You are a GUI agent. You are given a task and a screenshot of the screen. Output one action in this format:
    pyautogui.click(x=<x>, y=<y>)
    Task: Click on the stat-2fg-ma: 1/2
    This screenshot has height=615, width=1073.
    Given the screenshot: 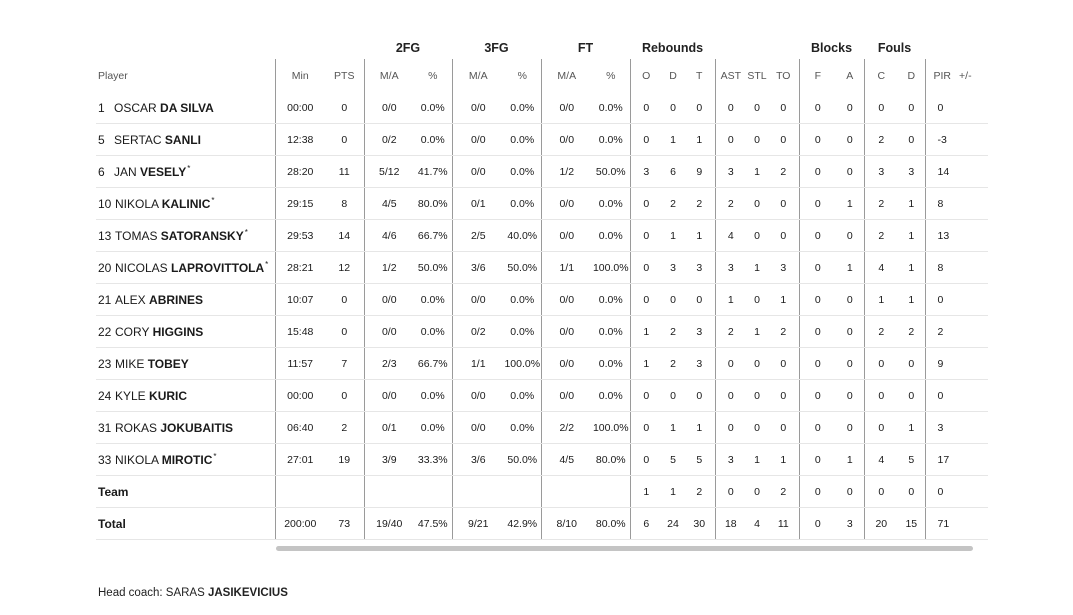 What is the action you would take?
    pyautogui.click(x=388, y=267)
    